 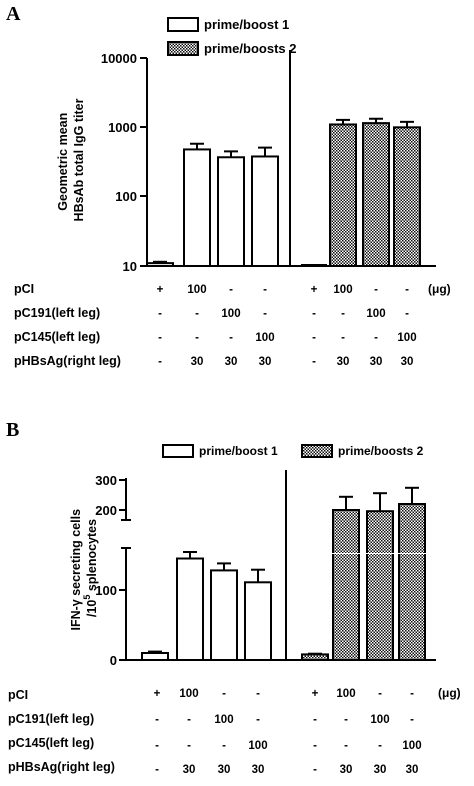 What do you see at coordinates (183, 48) in the screenshot?
I see `legend-a-swatch-checkered` at bounding box center [183, 48].